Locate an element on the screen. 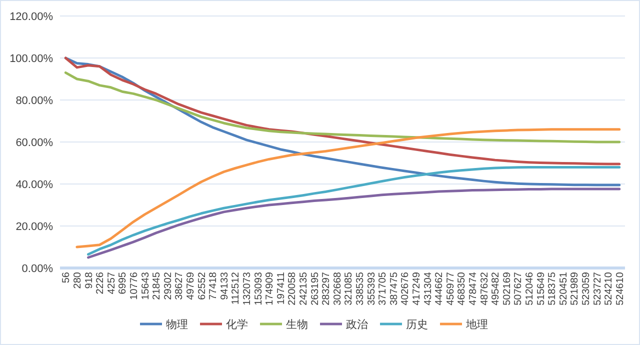 The image size is (640, 345). x-tick-label: 242135 is located at coordinates (304, 289).